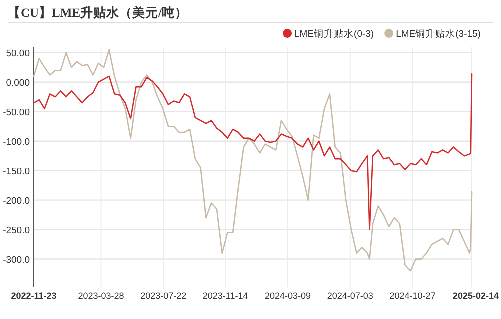 This screenshot has width=501, height=319. Describe the element at coordinates (438, 34) in the screenshot. I see `legend-label: LME铜升贴水(3-15)` at that location.